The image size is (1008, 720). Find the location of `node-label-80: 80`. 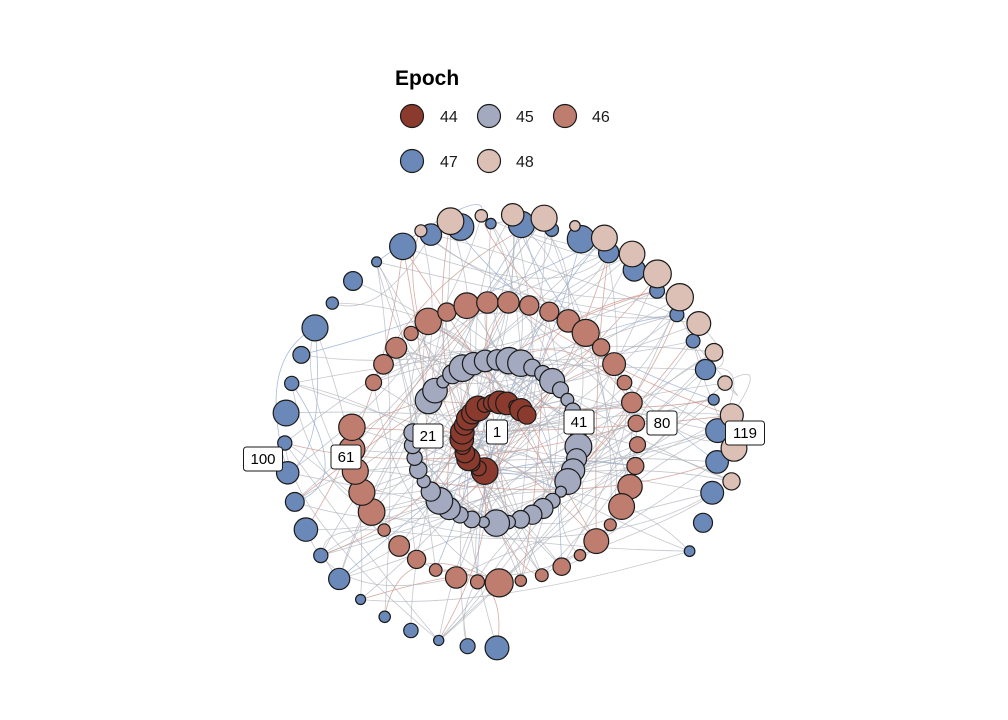

node-label-80: 80 is located at coordinates (662, 423).